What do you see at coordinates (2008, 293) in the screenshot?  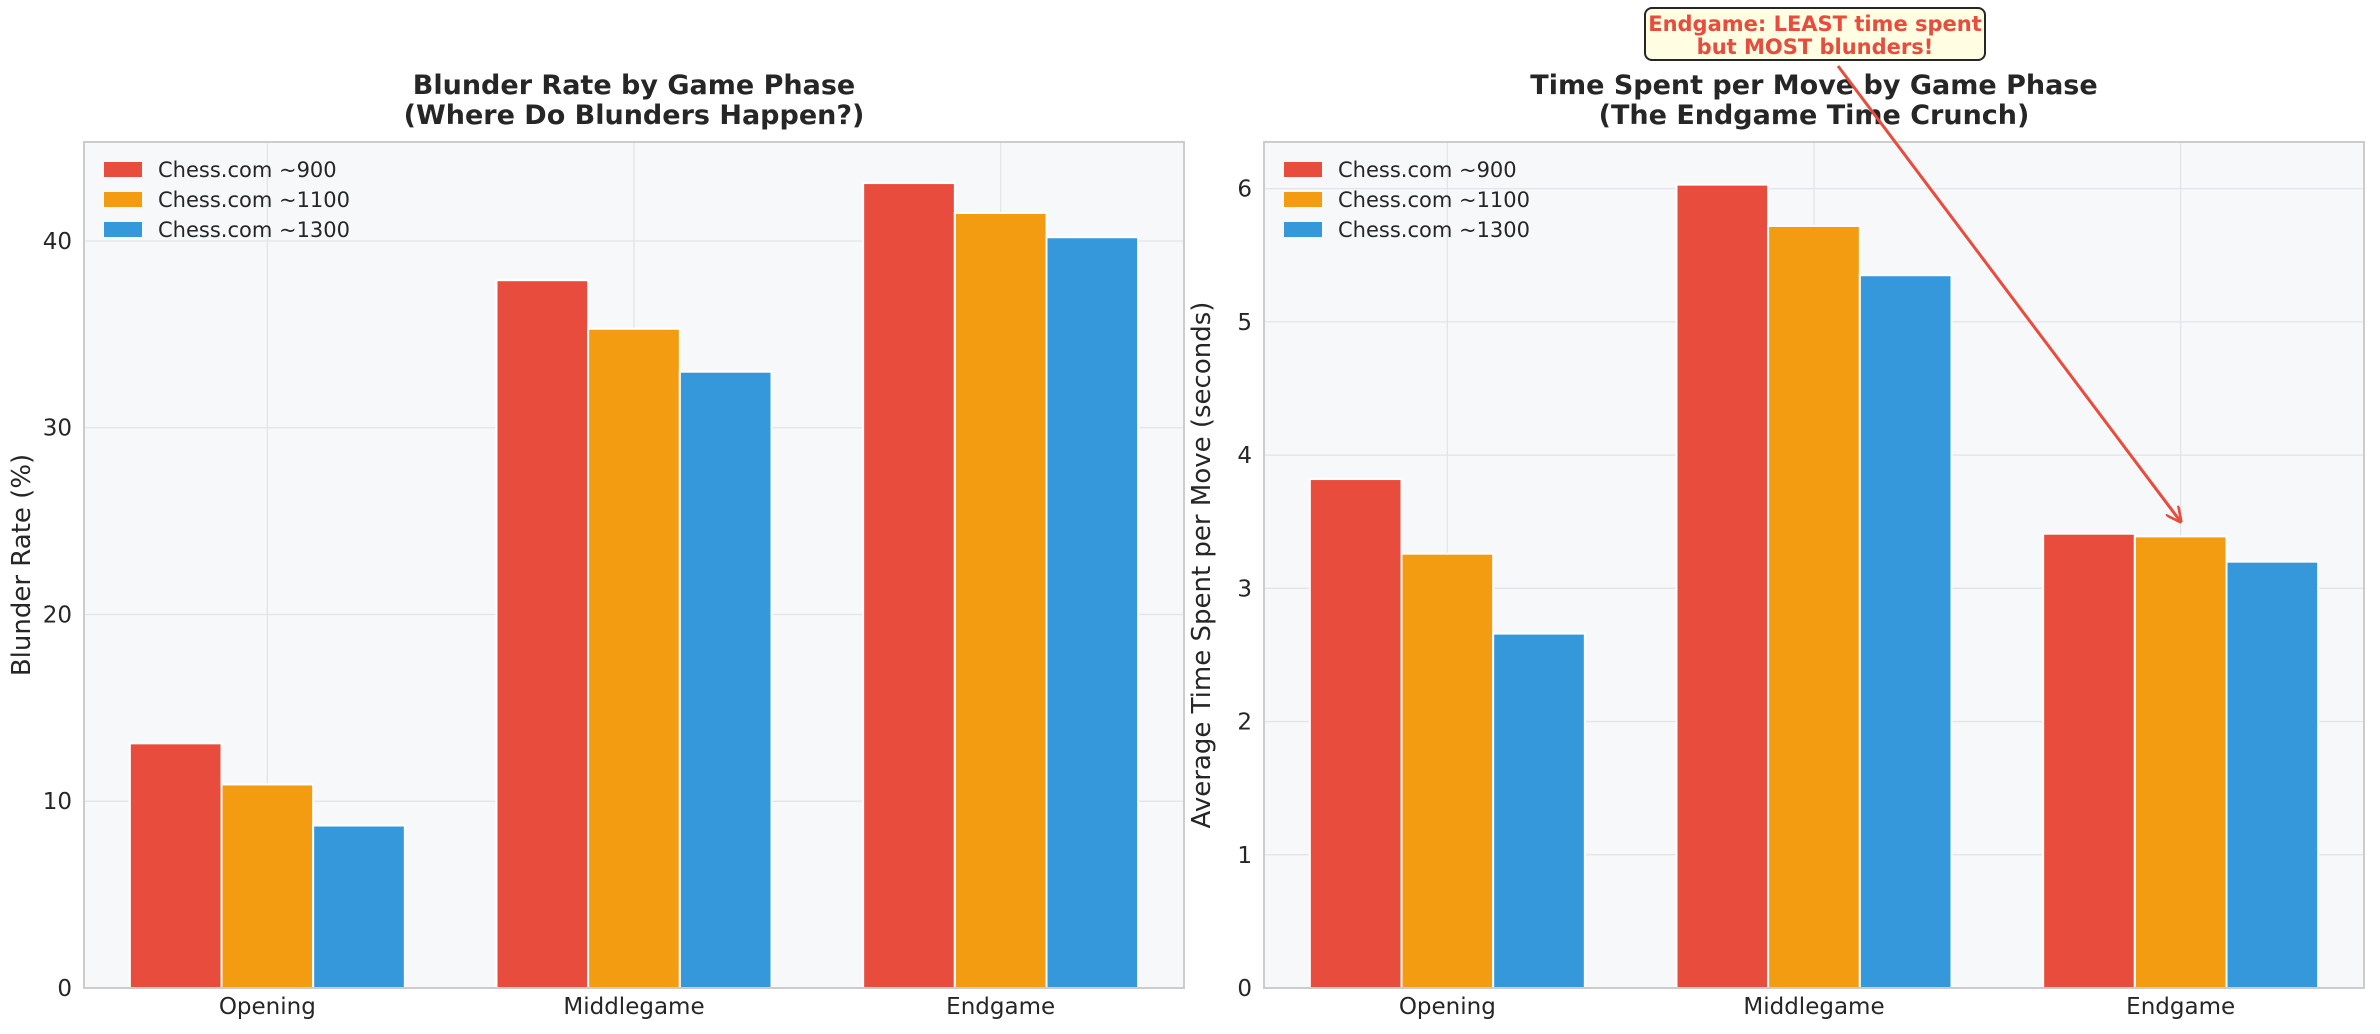 I see `annotation-arrow` at bounding box center [2008, 293].